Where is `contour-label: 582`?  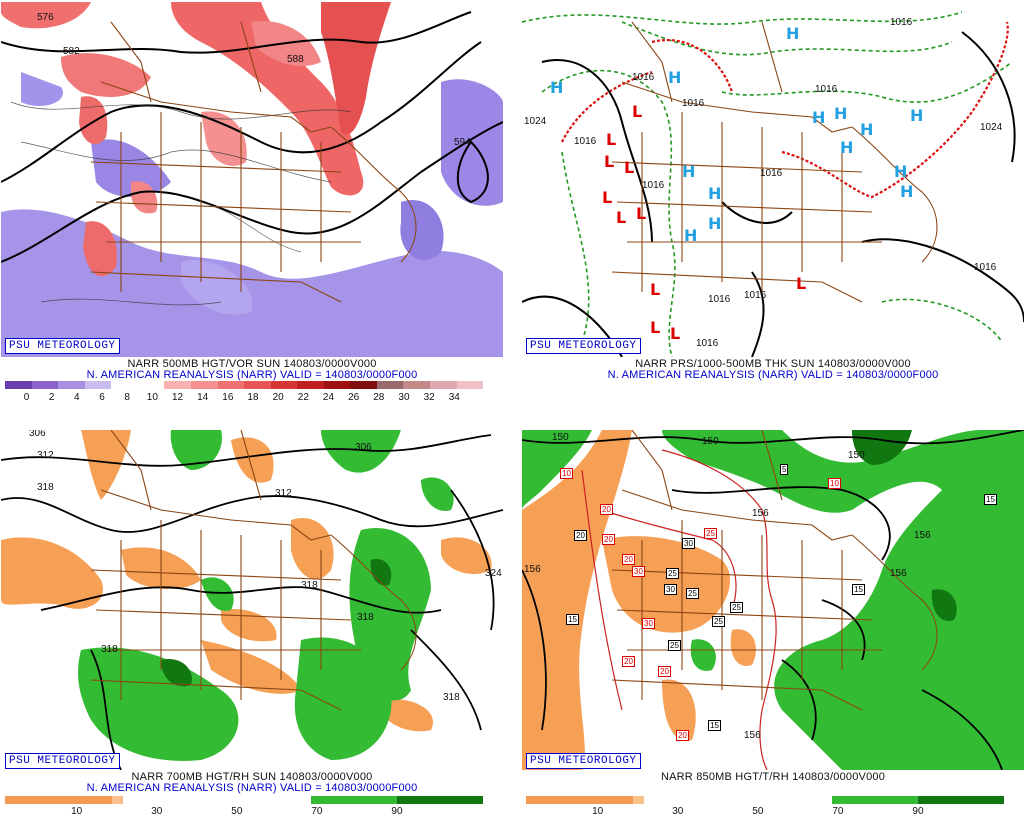
contour-label: 582 is located at coordinates (71, 51).